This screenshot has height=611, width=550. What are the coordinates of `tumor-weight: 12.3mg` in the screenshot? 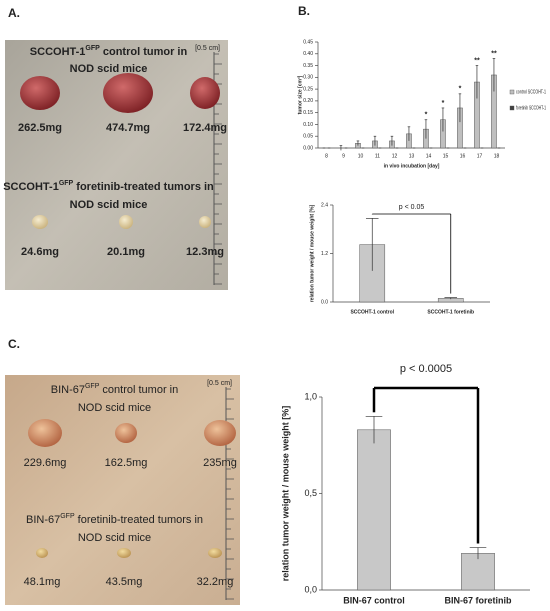 It's located at (205, 252).